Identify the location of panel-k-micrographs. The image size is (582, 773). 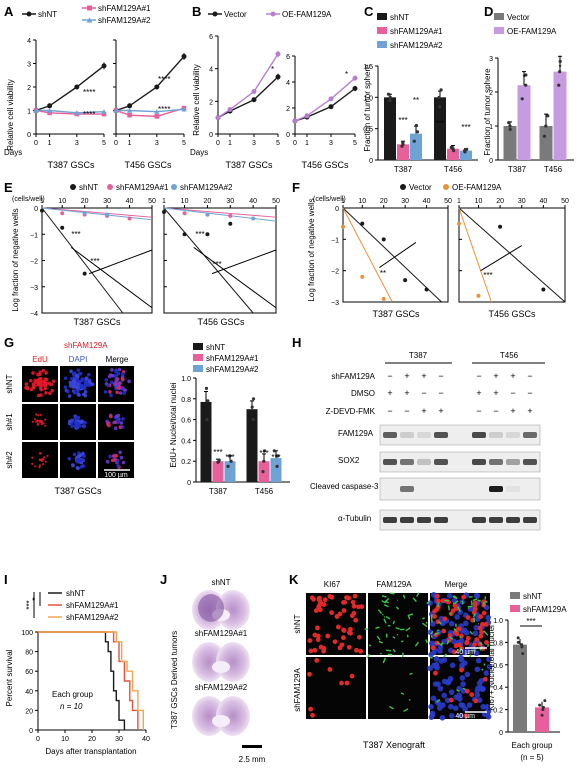
(399, 656).